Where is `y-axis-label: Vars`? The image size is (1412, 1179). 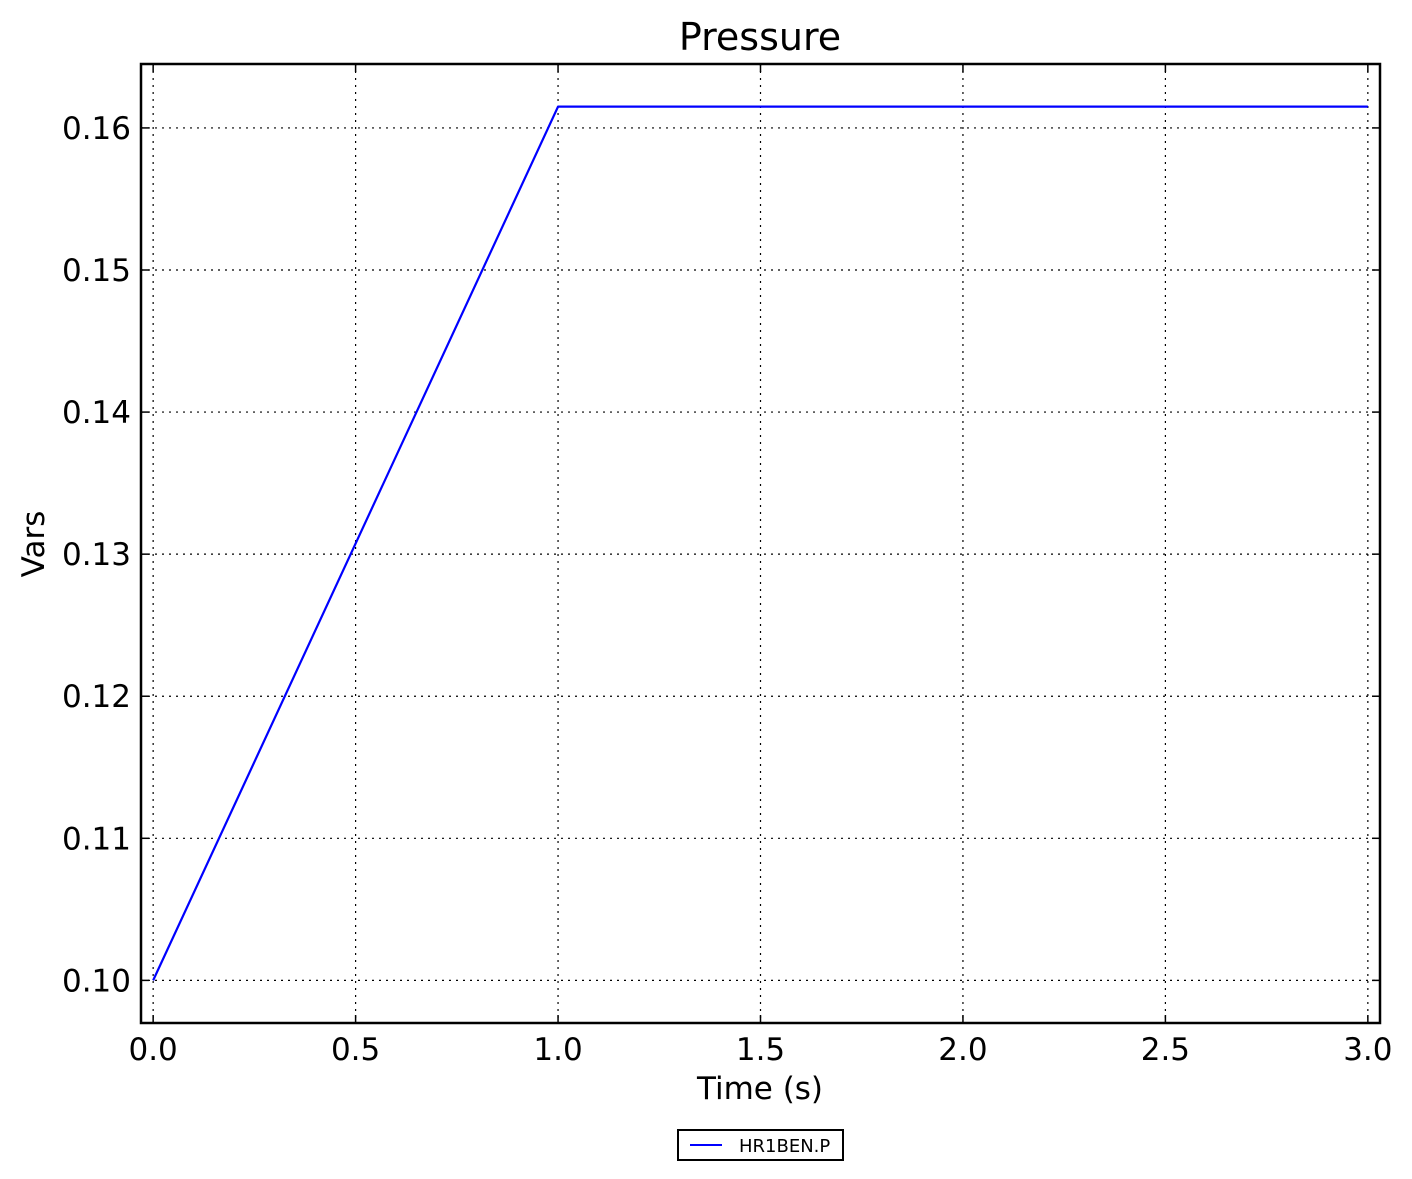 y-axis-label: Vars is located at coordinates (34, 544).